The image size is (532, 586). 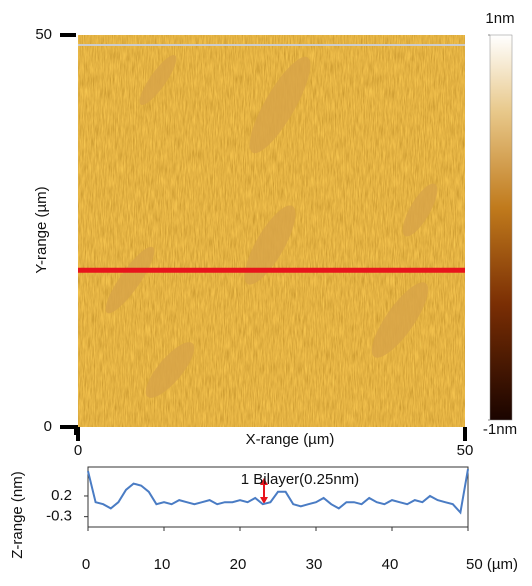 What do you see at coordinates (390, 564) in the screenshot?
I see `x-tick-label: 40` at bounding box center [390, 564].